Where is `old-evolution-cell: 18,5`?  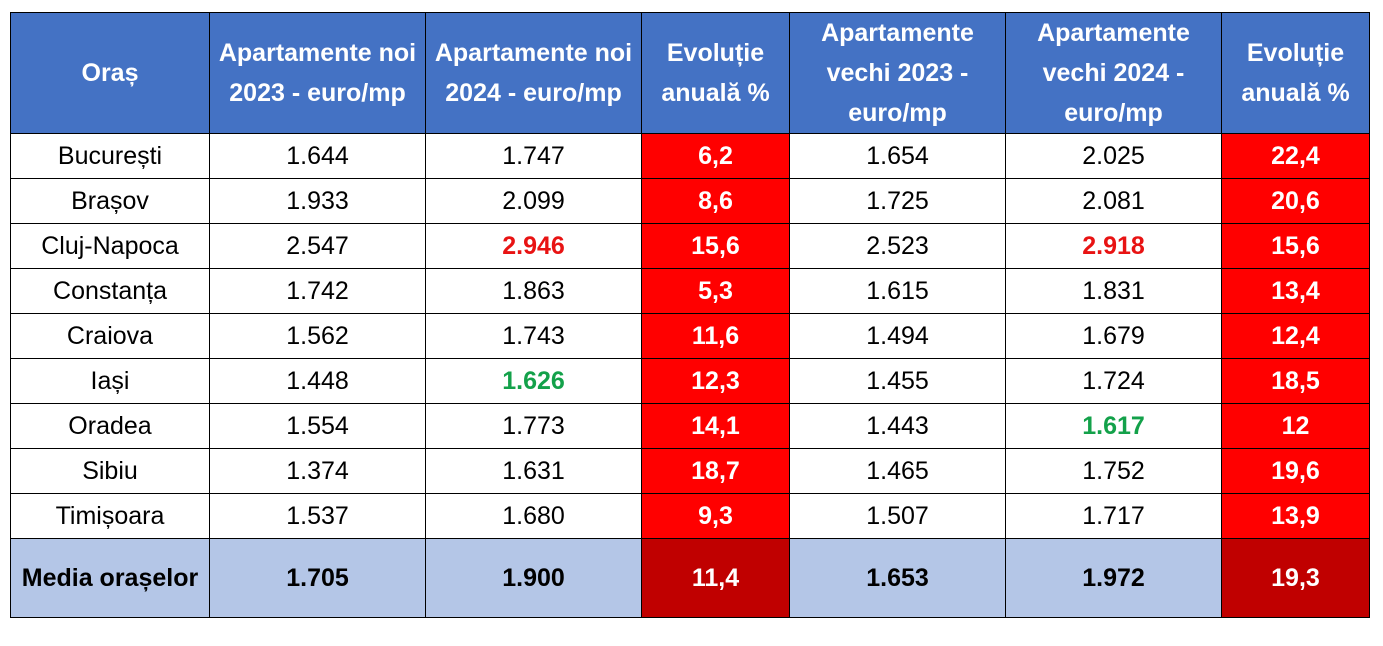
old-evolution-cell: 18,5 is located at coordinates (1295, 381).